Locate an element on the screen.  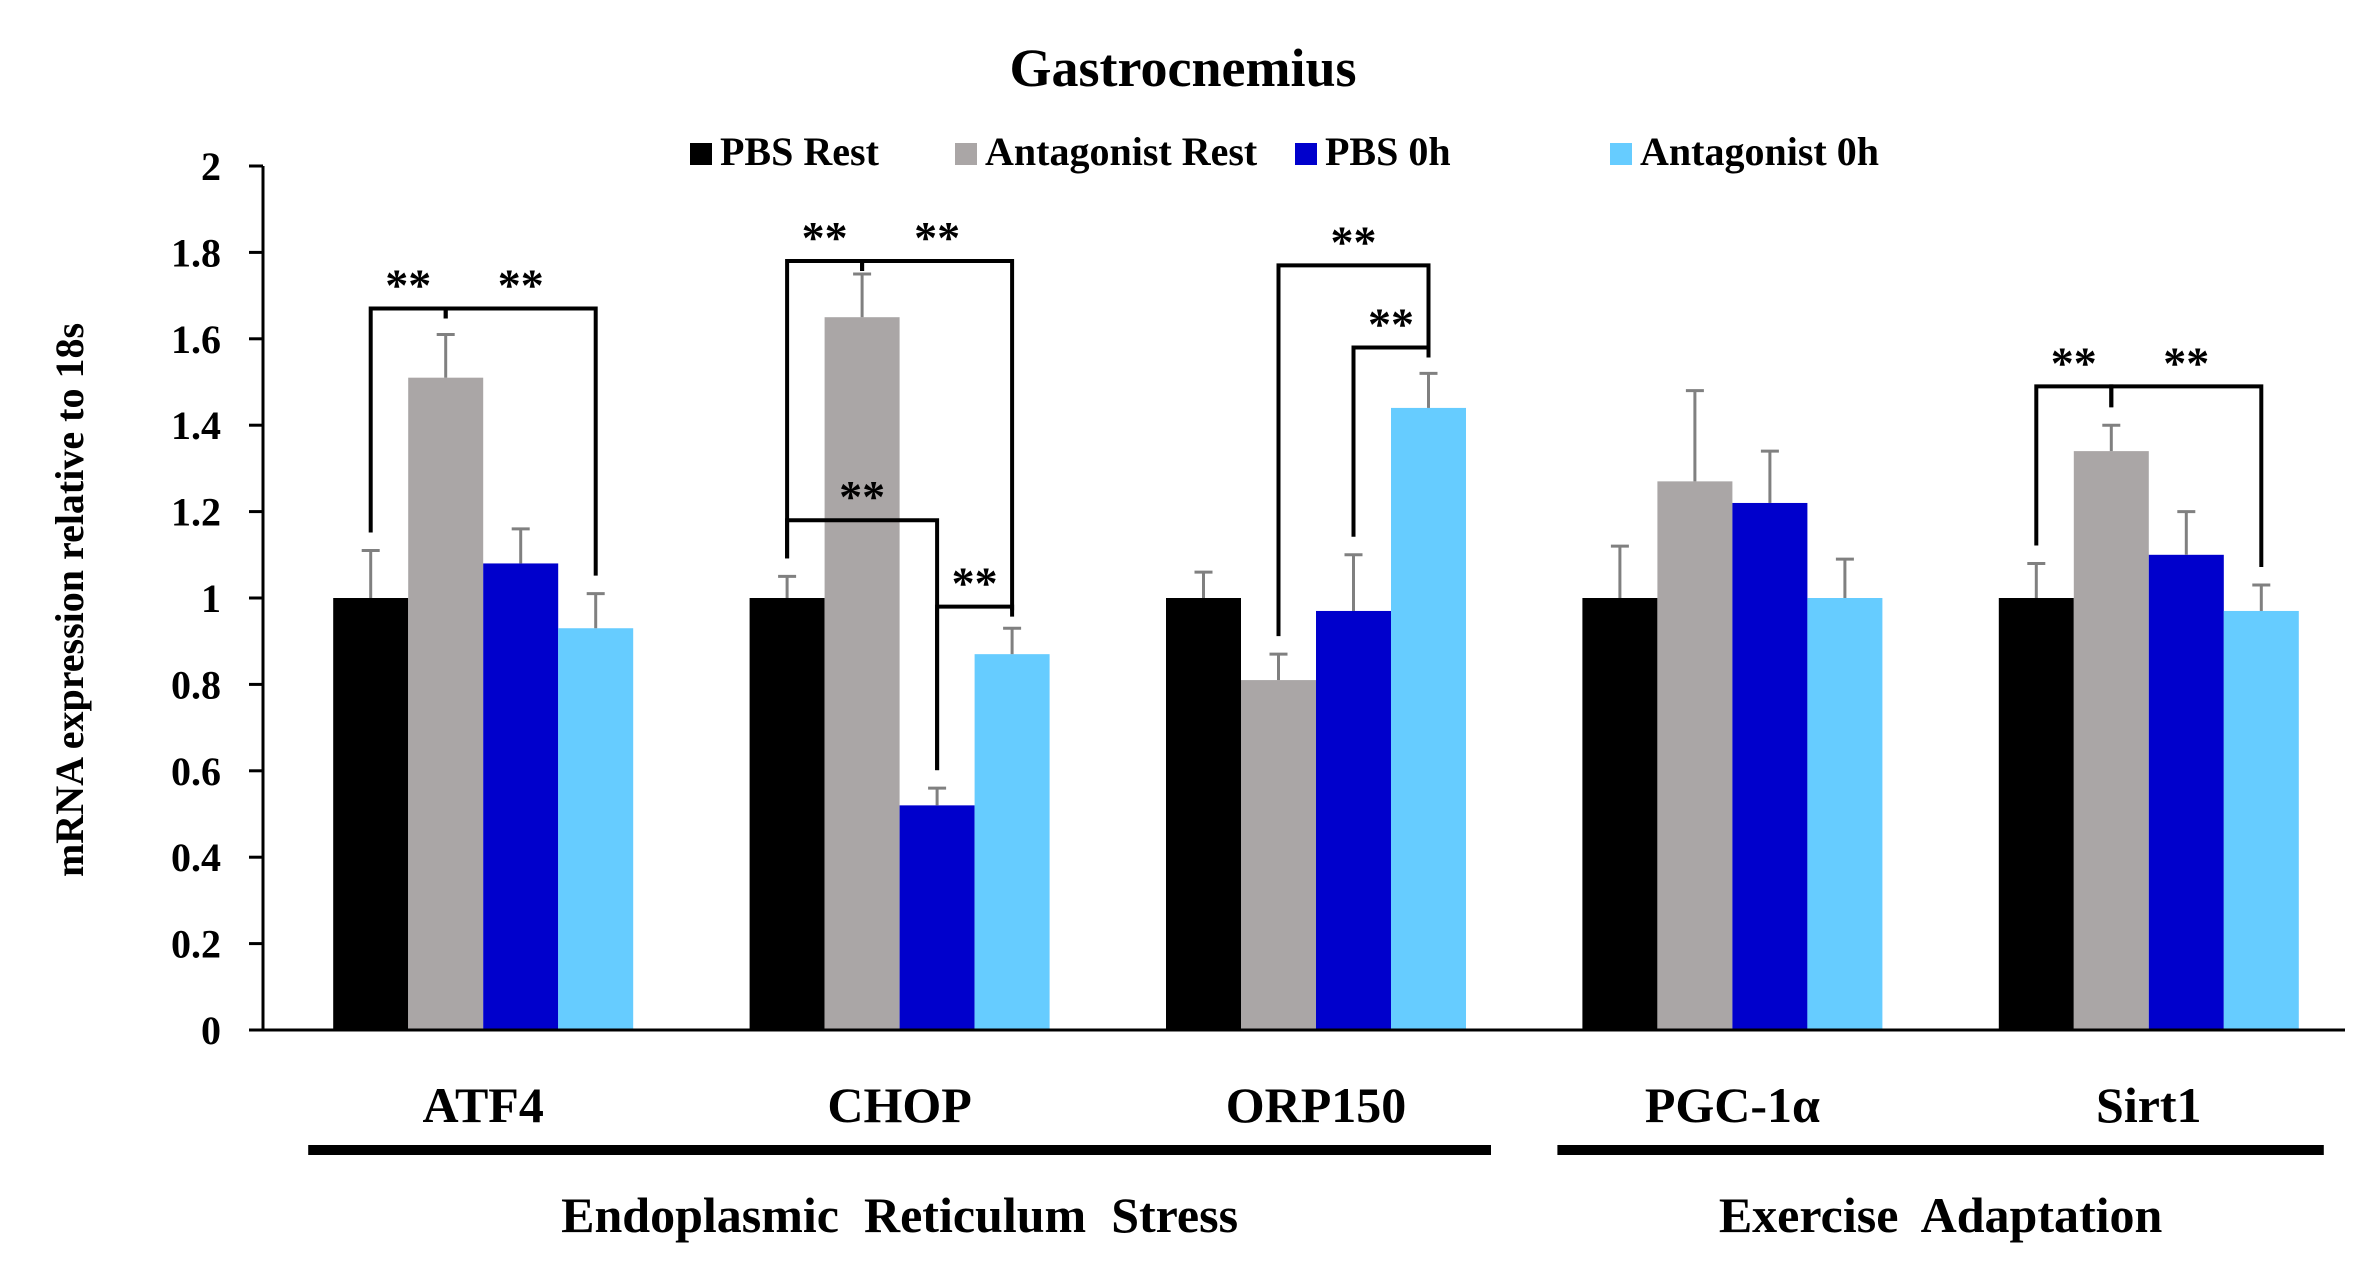
x-tick-label: PGC-1α is located at coordinates (1732, 1105).